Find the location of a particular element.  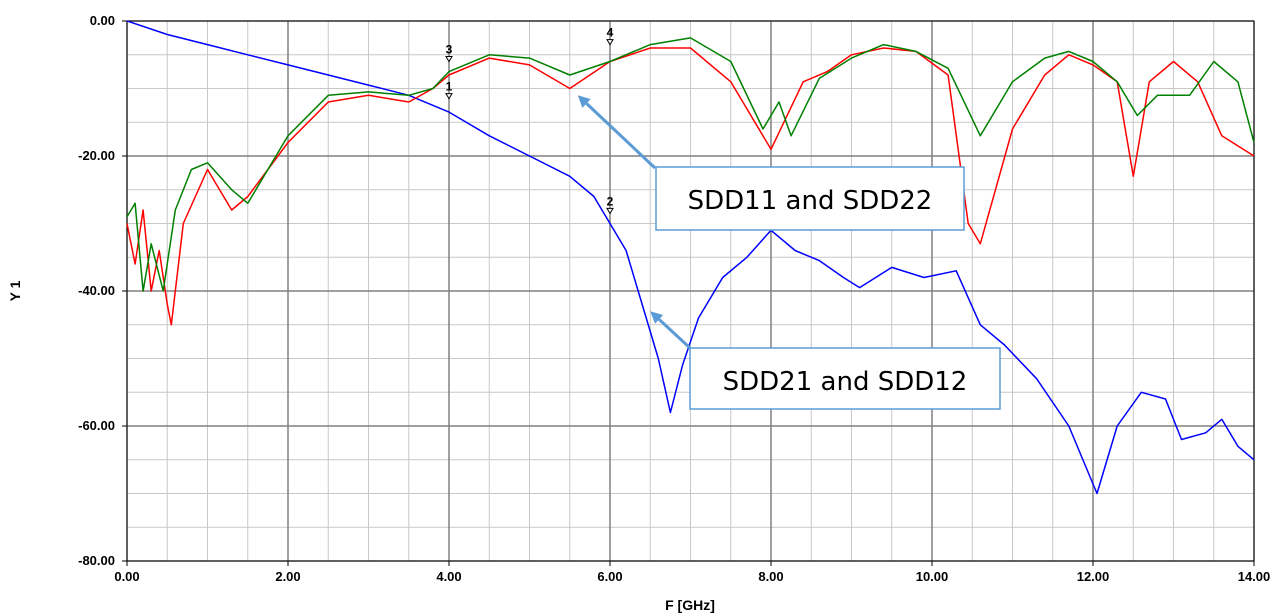

x-tick-label: 10.00 is located at coordinates (932, 576).